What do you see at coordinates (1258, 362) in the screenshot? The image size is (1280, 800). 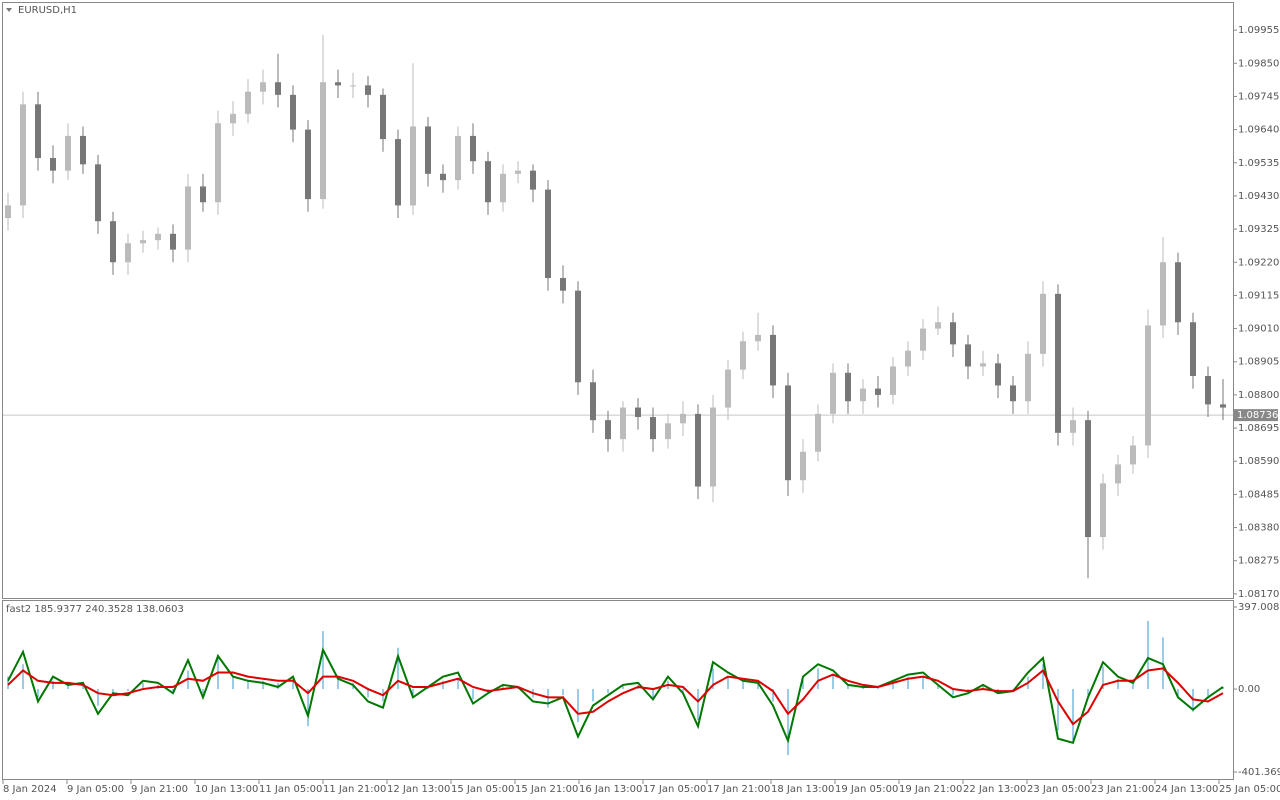 I see `y-tick-label: 1.08905` at bounding box center [1258, 362].